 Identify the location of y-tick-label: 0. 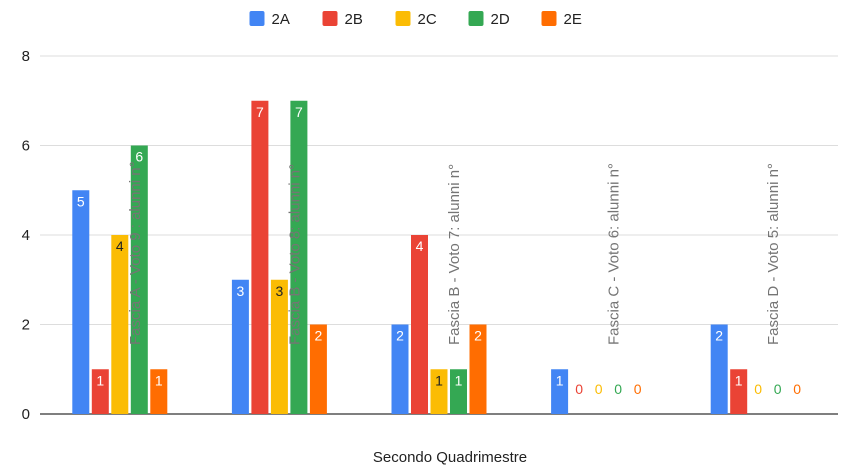
(26, 414).